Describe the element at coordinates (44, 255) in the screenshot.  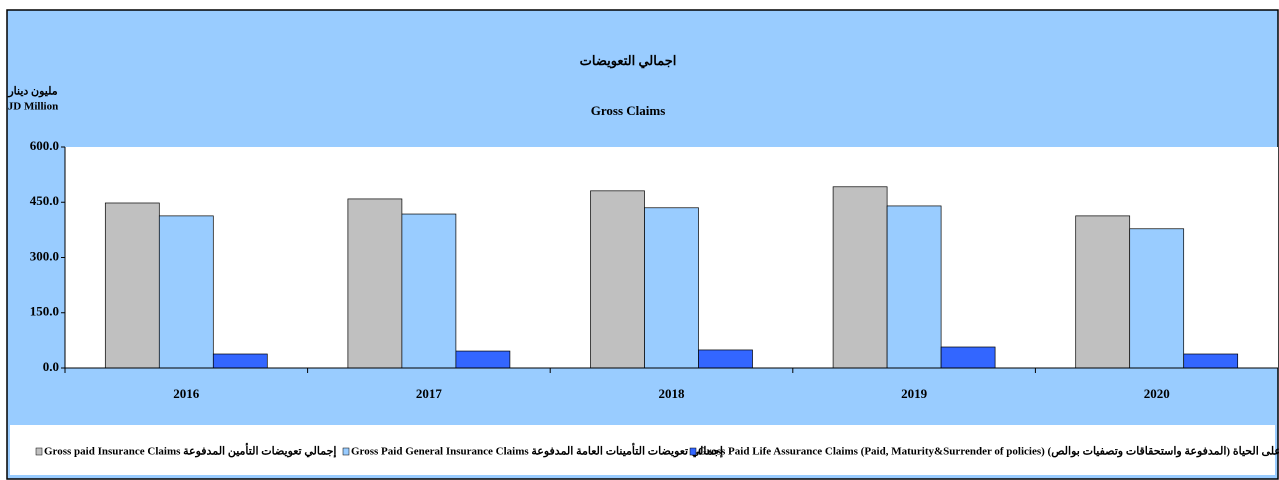
I see `y-tick-label: 300.0` at that location.